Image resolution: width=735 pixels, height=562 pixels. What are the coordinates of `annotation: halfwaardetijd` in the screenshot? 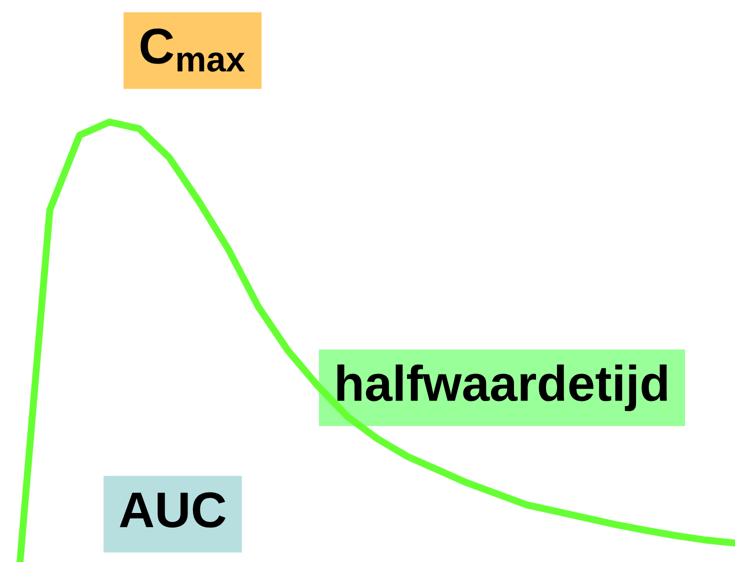 It's located at (502, 388).